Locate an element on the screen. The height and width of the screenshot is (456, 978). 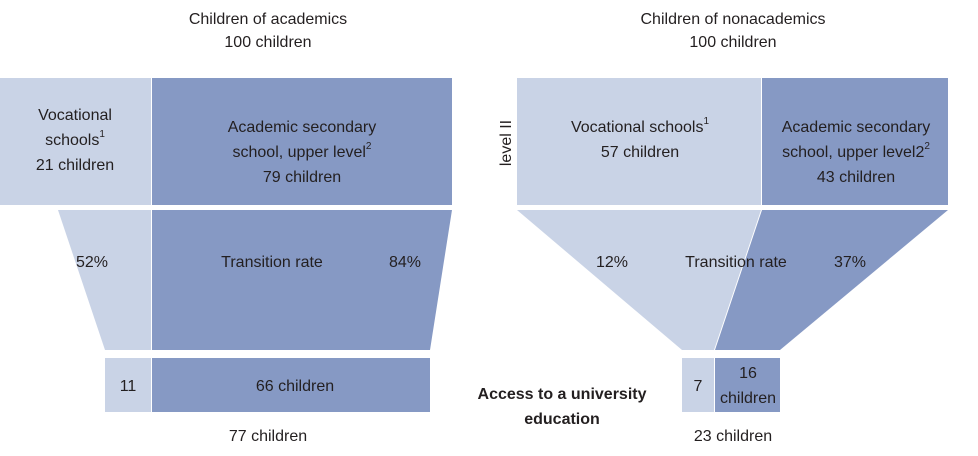
label: Vocational schools1 is located at coordinates (640, 126).